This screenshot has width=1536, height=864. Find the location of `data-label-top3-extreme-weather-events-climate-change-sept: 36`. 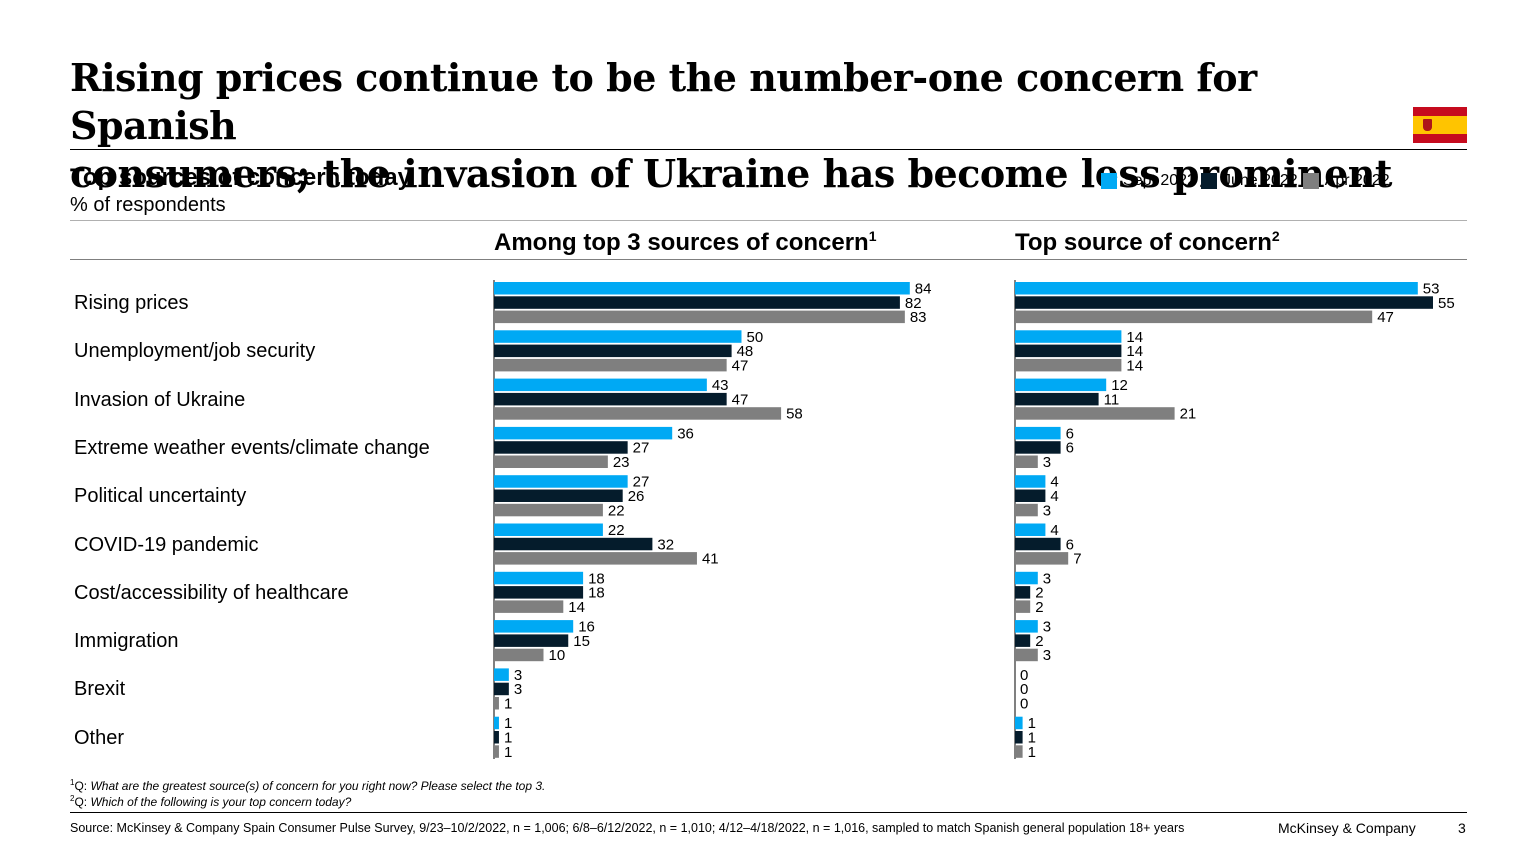

data-label-top3-extreme-weather-events-climate-change-sept: 36 is located at coordinates (685, 433).